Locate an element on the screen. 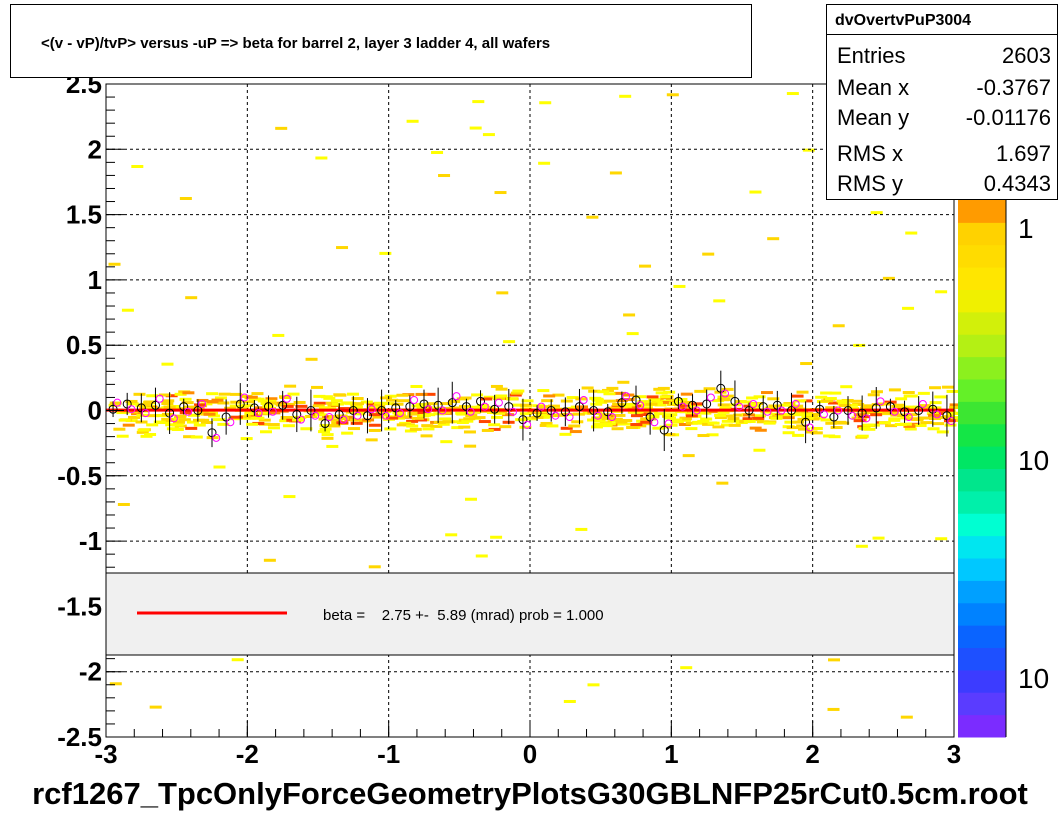  y-tick-label: -2.5 is located at coordinates (79, 737).